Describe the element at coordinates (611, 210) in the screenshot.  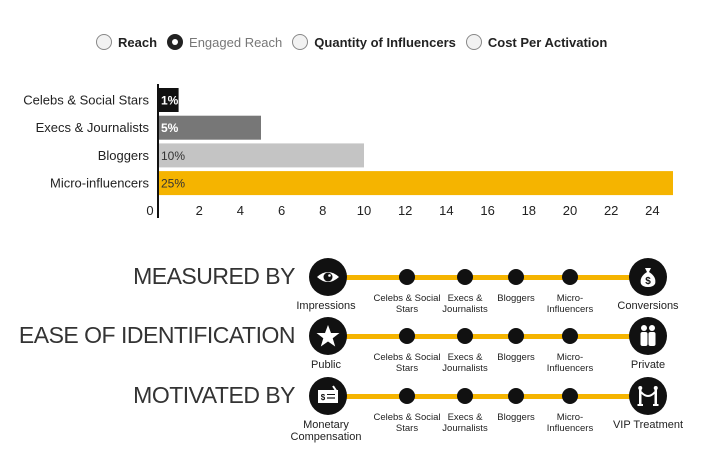
I see `x-tick-label: 22` at that location.